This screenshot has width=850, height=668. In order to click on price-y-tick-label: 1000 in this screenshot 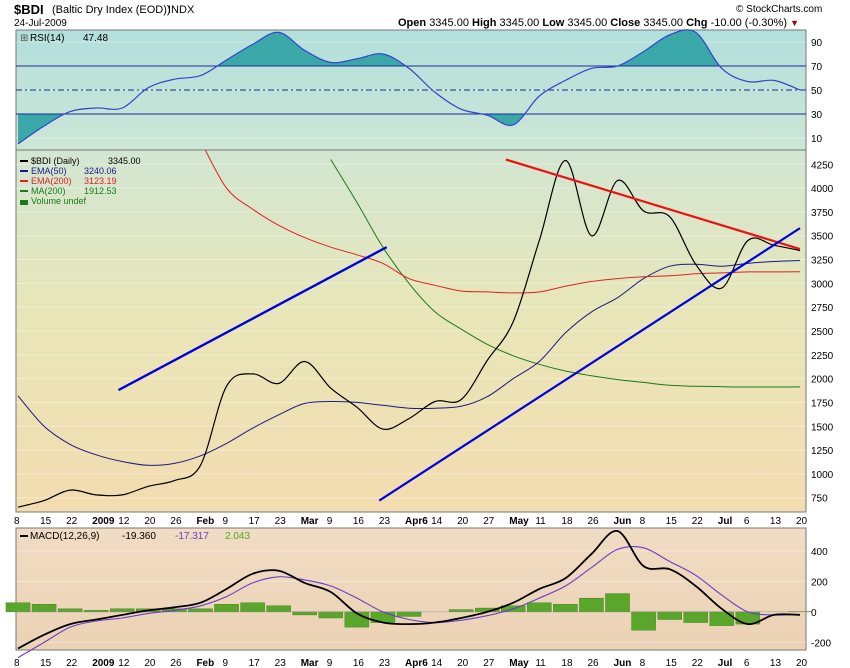, I will do `click(822, 475)`.